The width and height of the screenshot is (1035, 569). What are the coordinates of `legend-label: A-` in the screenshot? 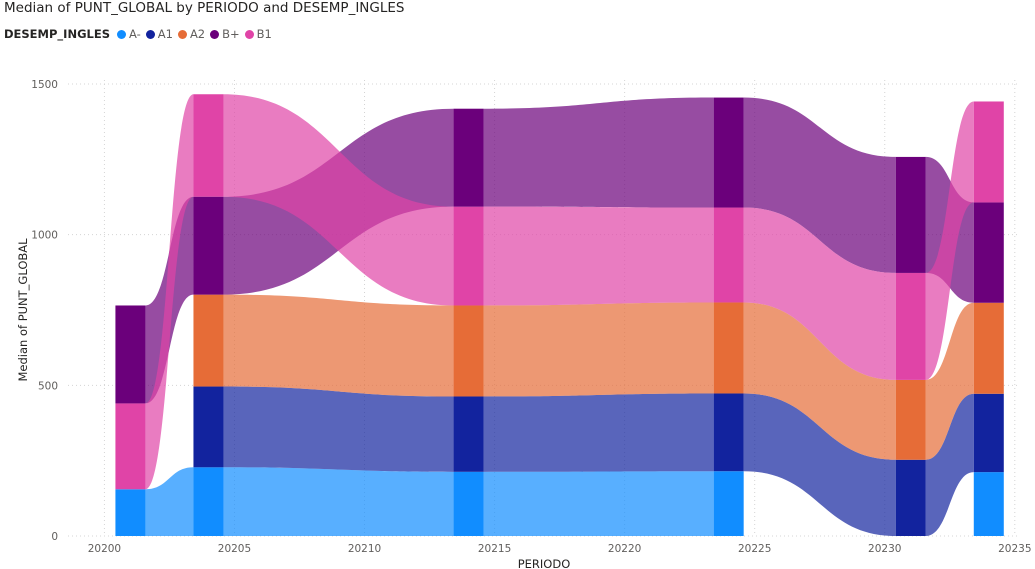 It's located at (134, 34).